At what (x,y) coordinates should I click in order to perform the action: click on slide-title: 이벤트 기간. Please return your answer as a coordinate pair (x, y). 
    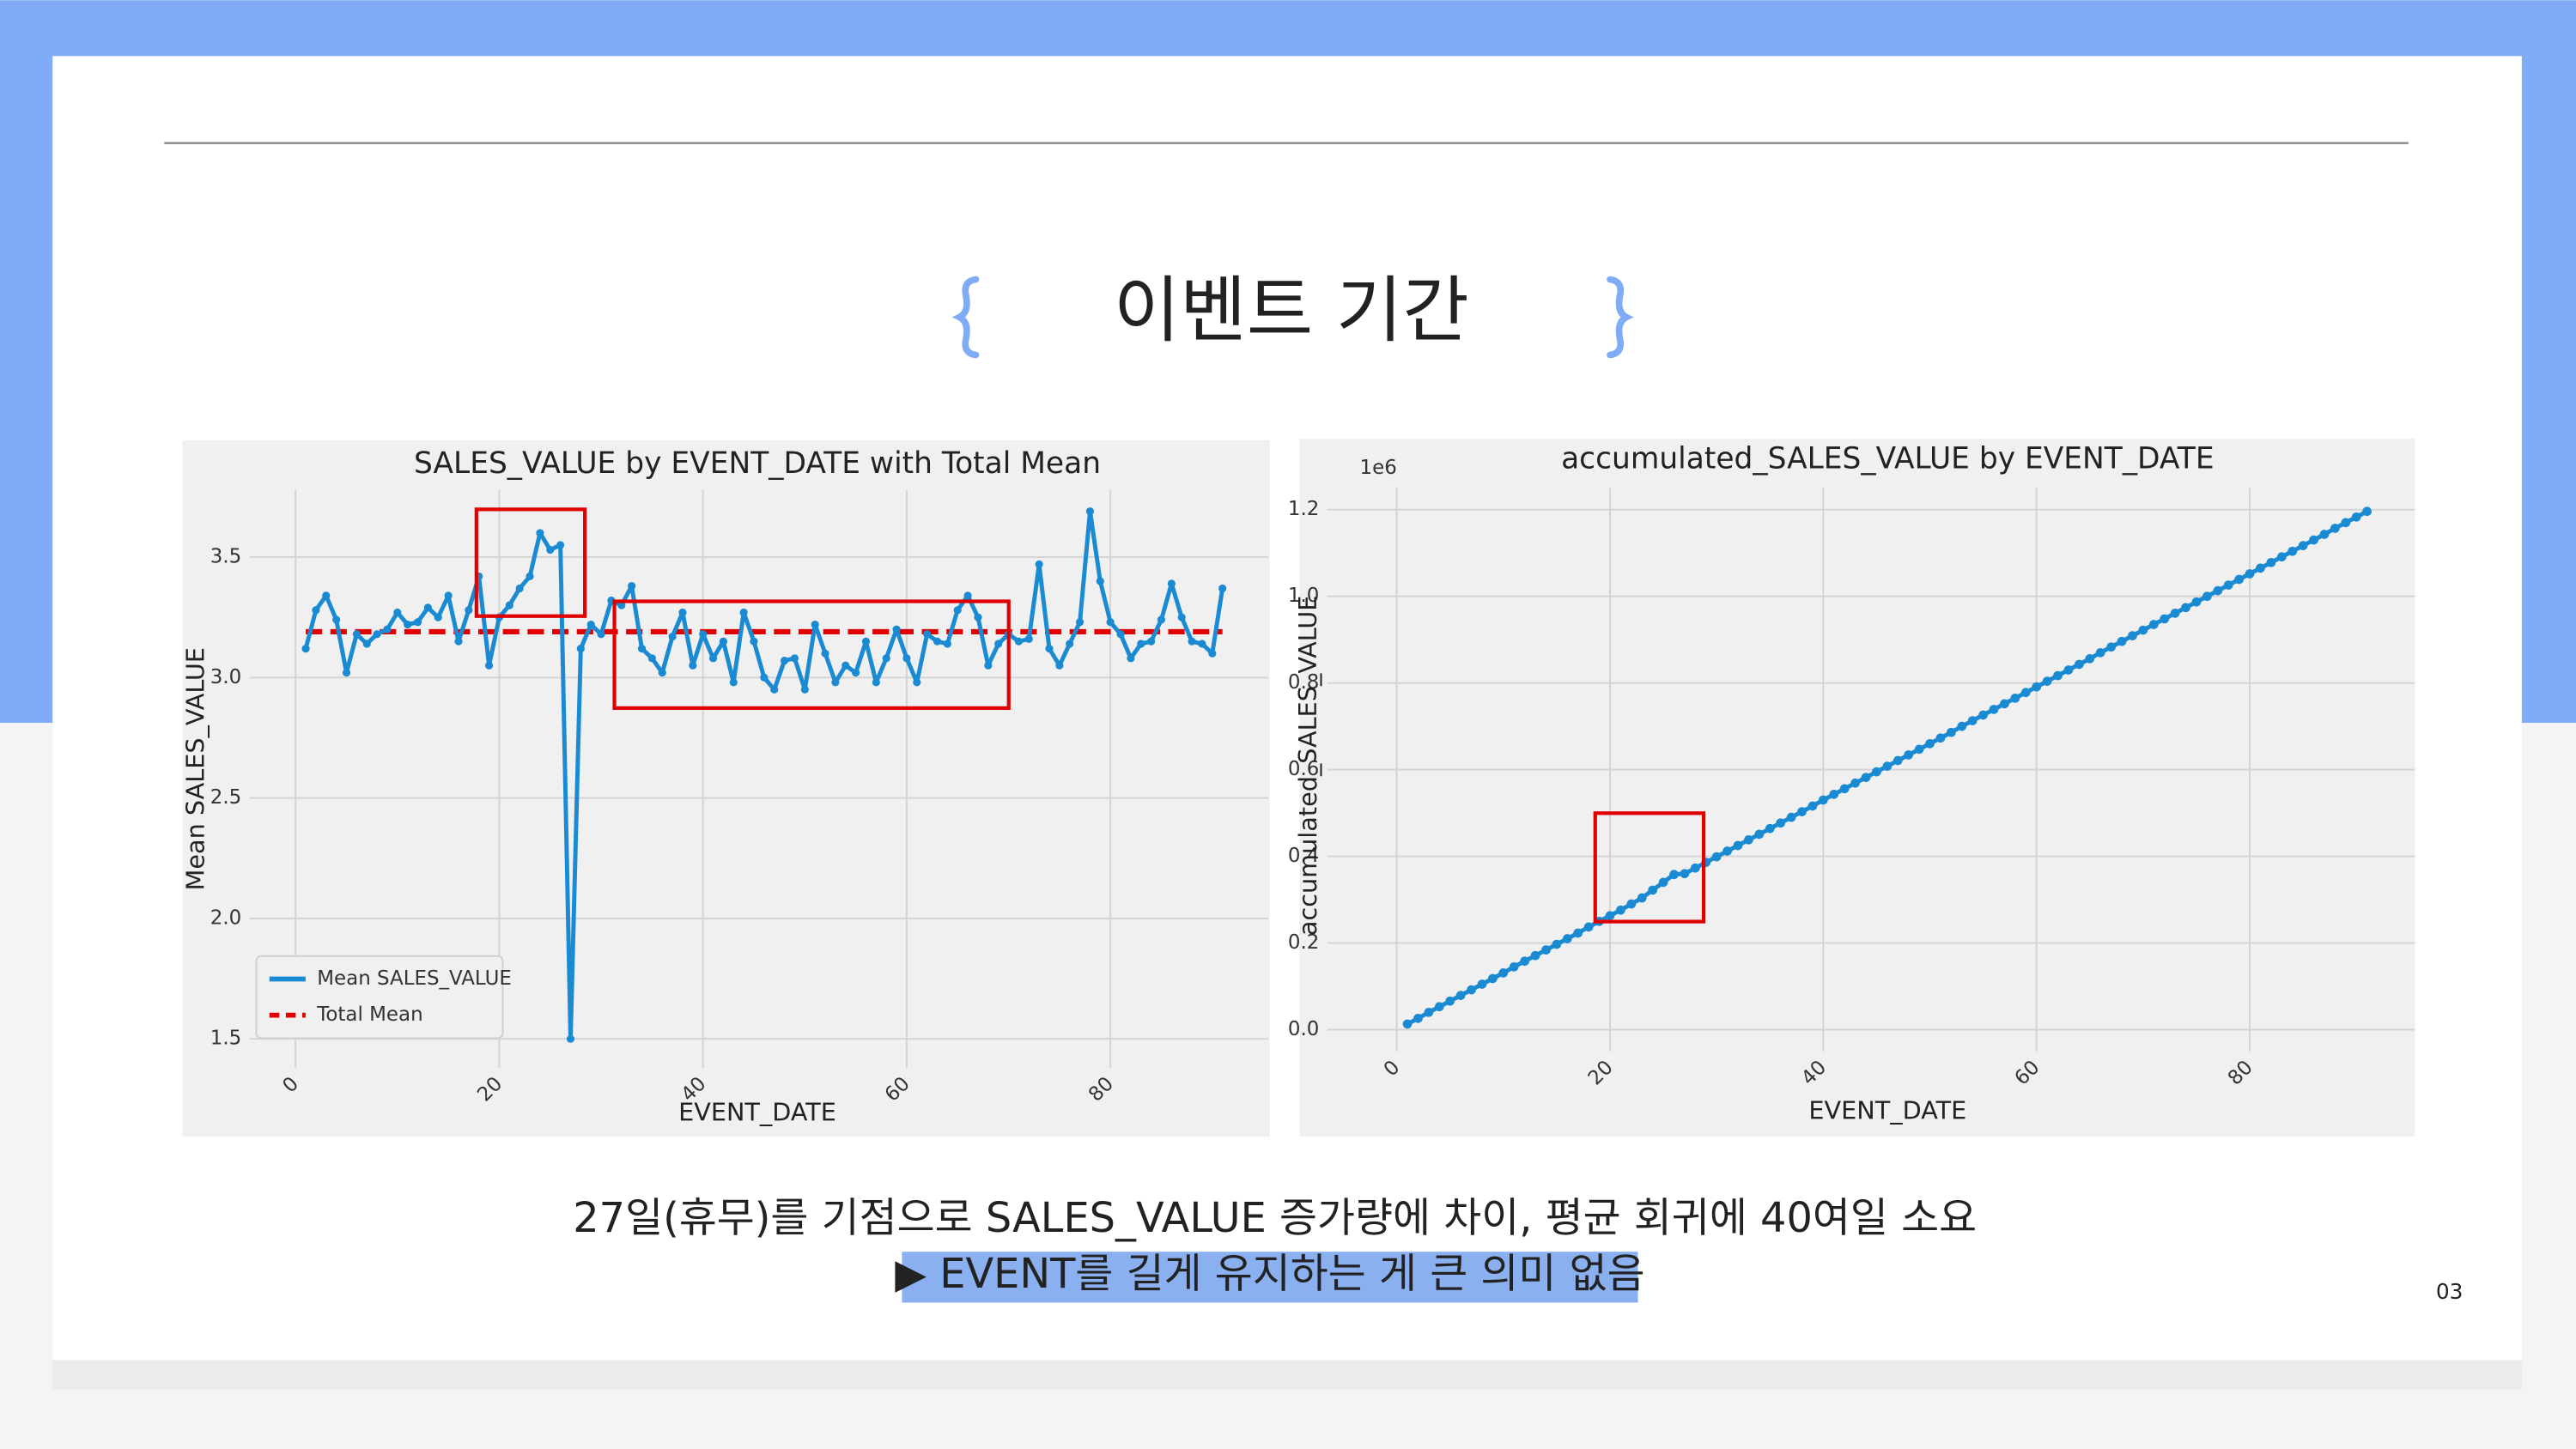
    Looking at the image, I should click on (1291, 311).